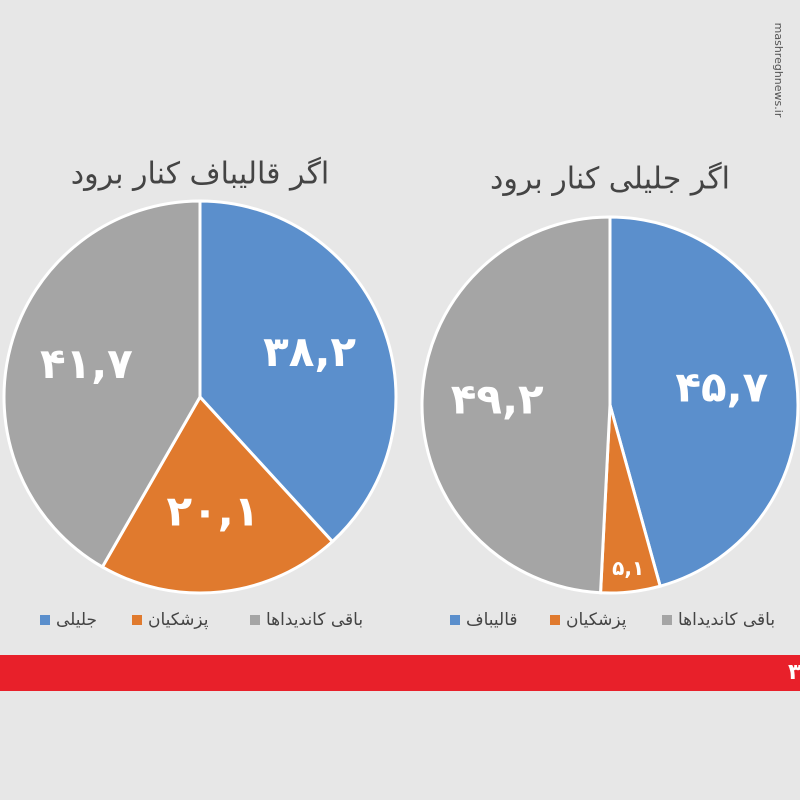 The height and width of the screenshot is (800, 800). Describe the element at coordinates (76, 620) in the screenshot. I see `legend-label: جلیلی` at that location.